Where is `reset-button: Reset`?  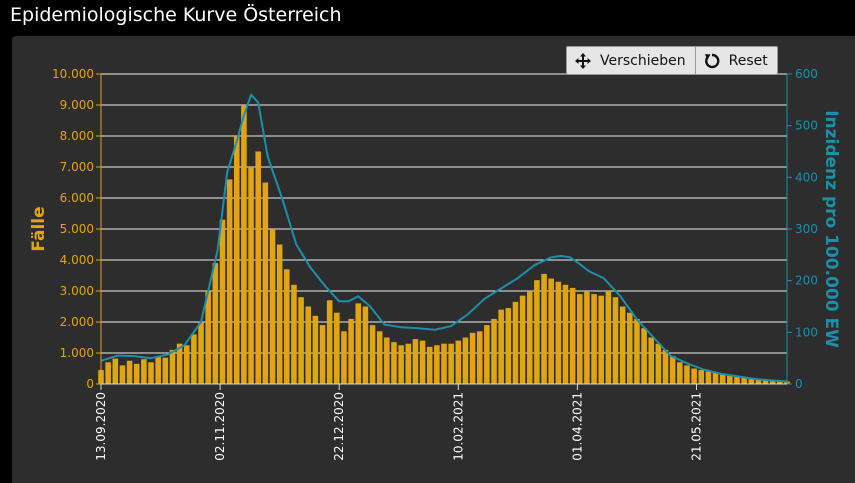 reset-button: Reset is located at coordinates (735, 60).